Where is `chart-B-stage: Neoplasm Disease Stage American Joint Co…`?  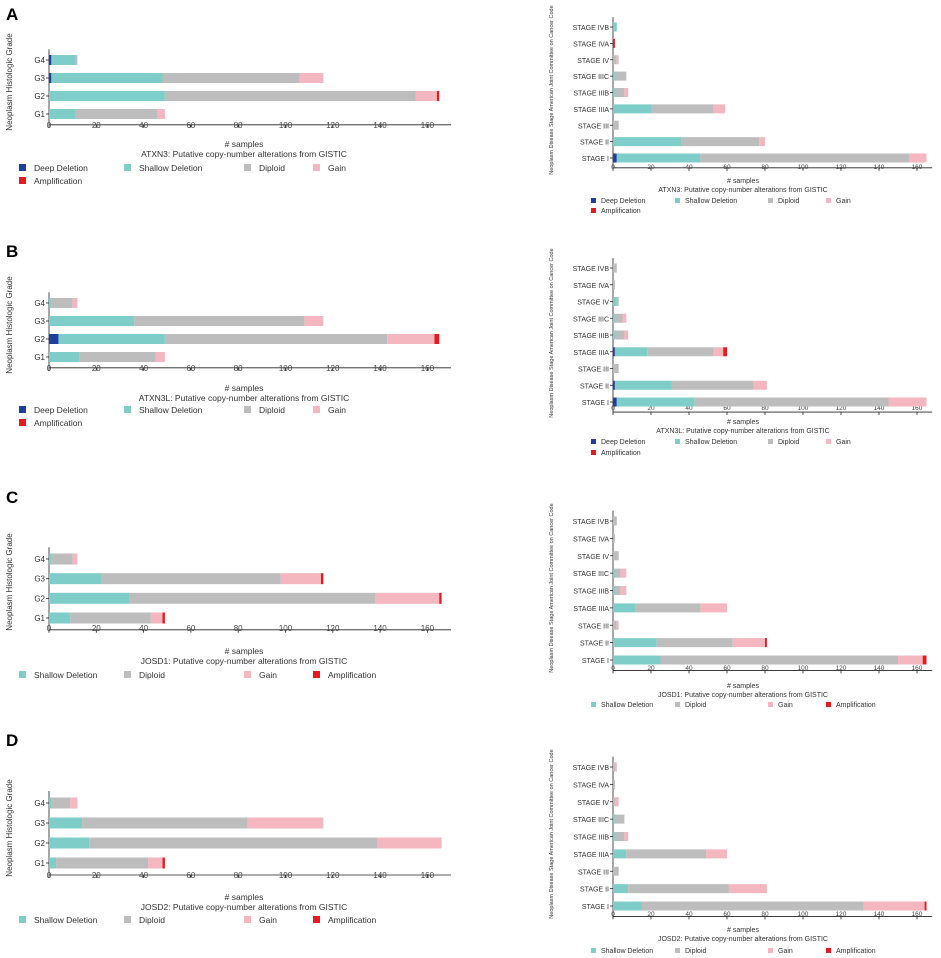
chart-B-stage: Neoplasm Disease Stage American Joint Co… is located at coordinates (741, 352).